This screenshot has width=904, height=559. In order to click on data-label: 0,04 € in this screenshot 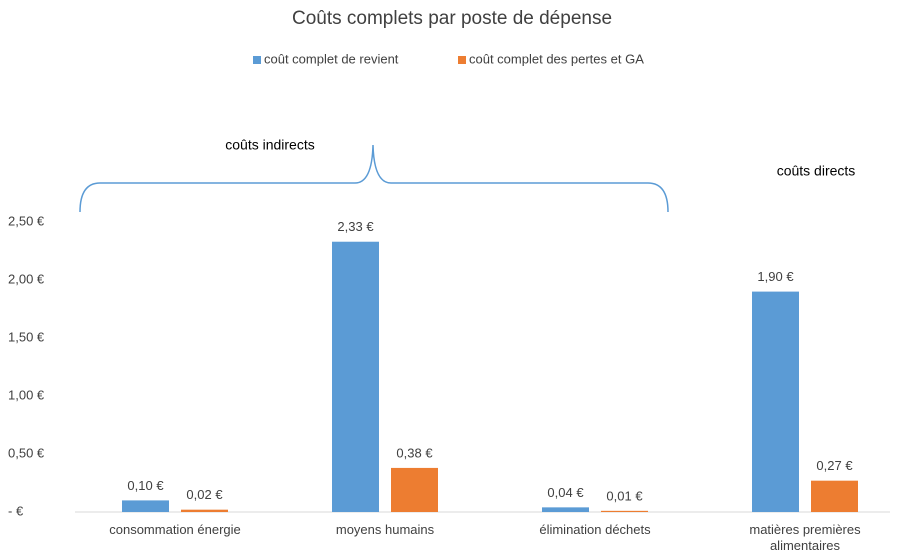, I will do `click(565, 492)`.